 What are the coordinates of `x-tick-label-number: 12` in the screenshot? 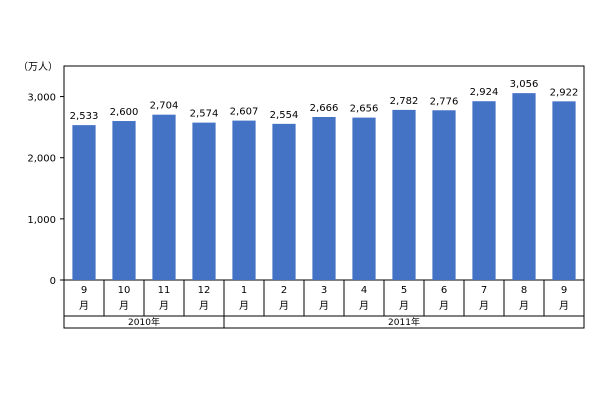 It's located at (204, 290).